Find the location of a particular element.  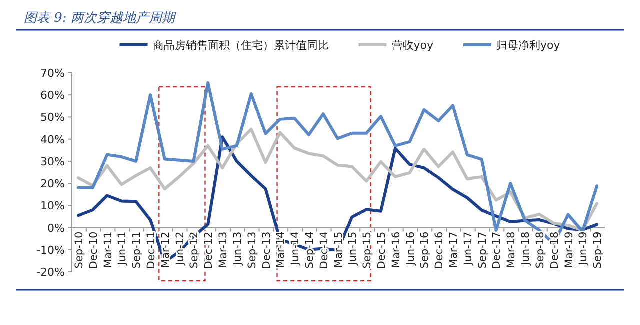

y-tick-label: 0% is located at coordinates (56, 228).